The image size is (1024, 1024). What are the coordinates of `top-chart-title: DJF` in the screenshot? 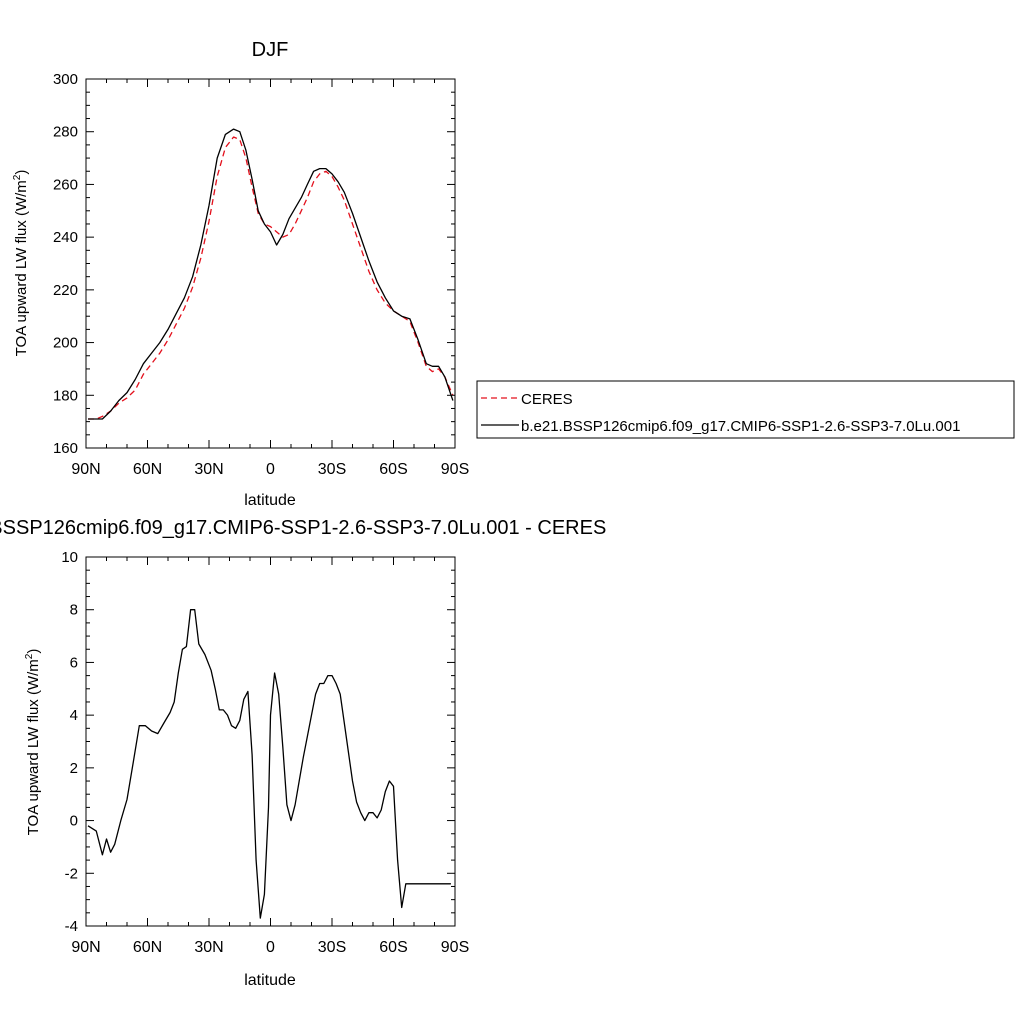 It's located at (270, 50).